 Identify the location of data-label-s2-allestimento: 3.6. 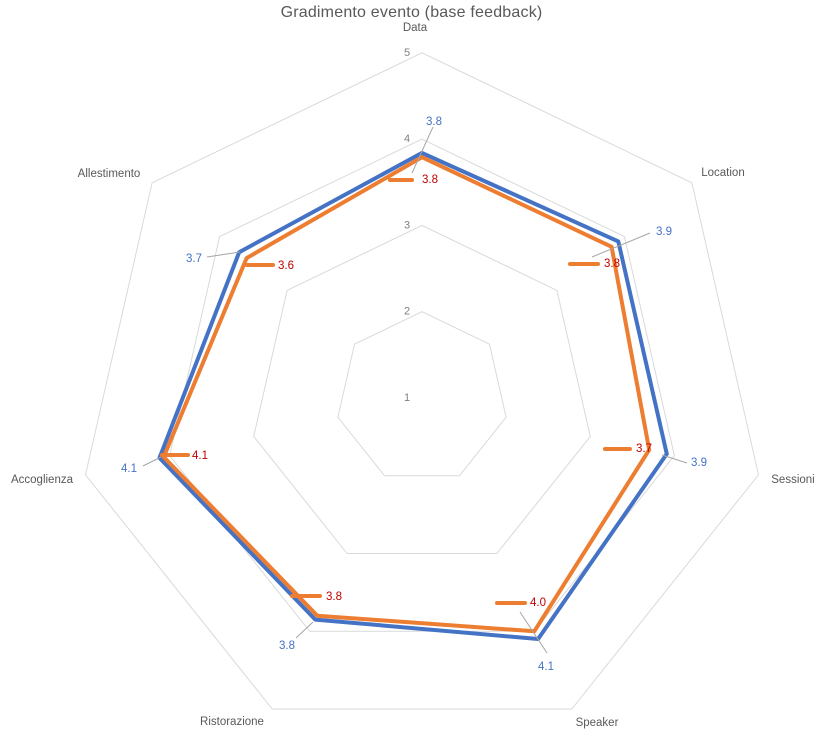
(286, 266).